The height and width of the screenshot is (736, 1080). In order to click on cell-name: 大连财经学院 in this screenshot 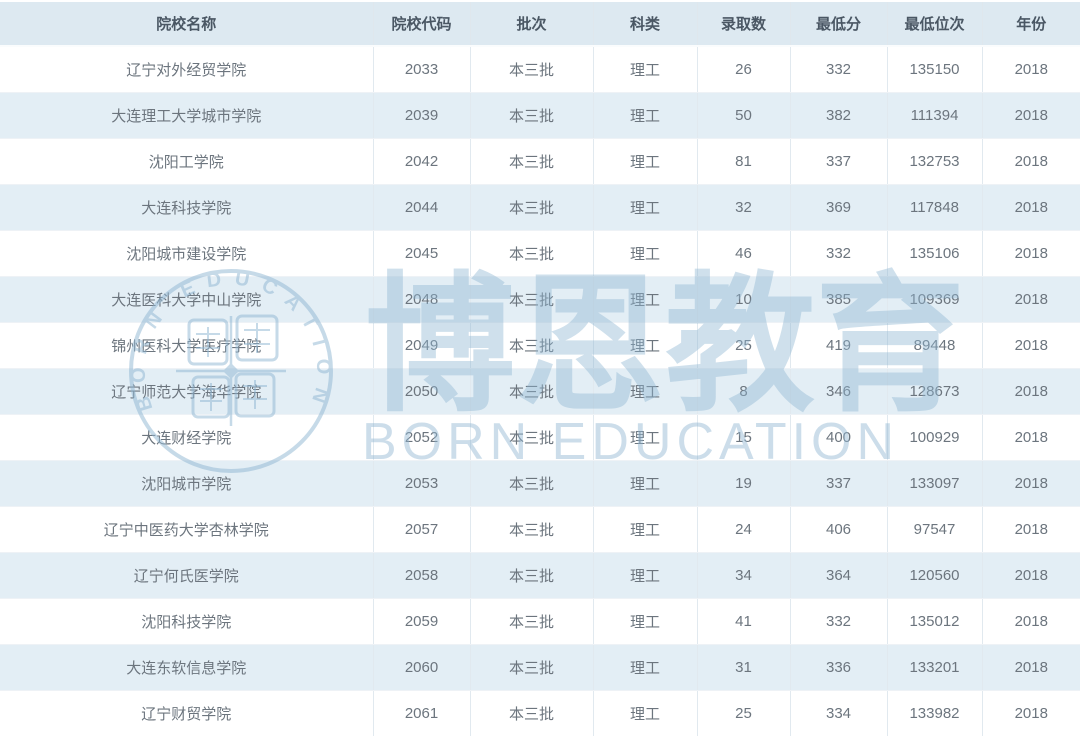, I will do `click(187, 437)`.